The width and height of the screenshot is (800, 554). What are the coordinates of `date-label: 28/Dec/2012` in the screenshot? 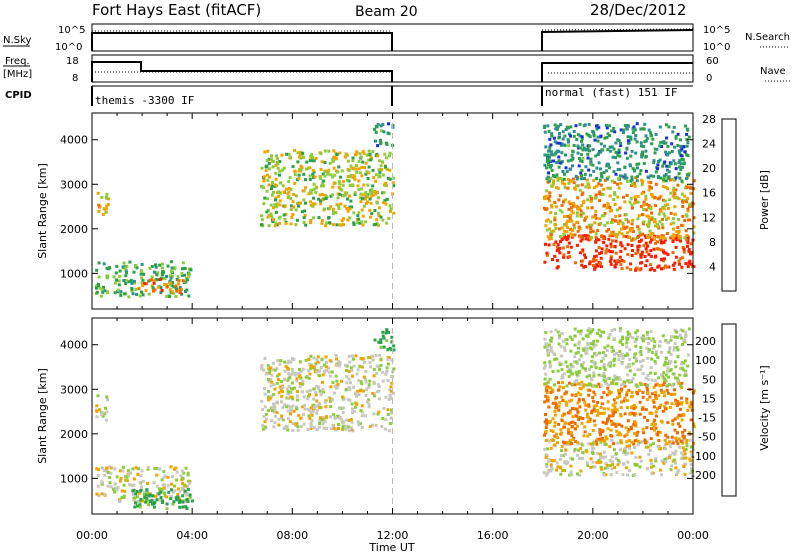 It's located at (638, 10).